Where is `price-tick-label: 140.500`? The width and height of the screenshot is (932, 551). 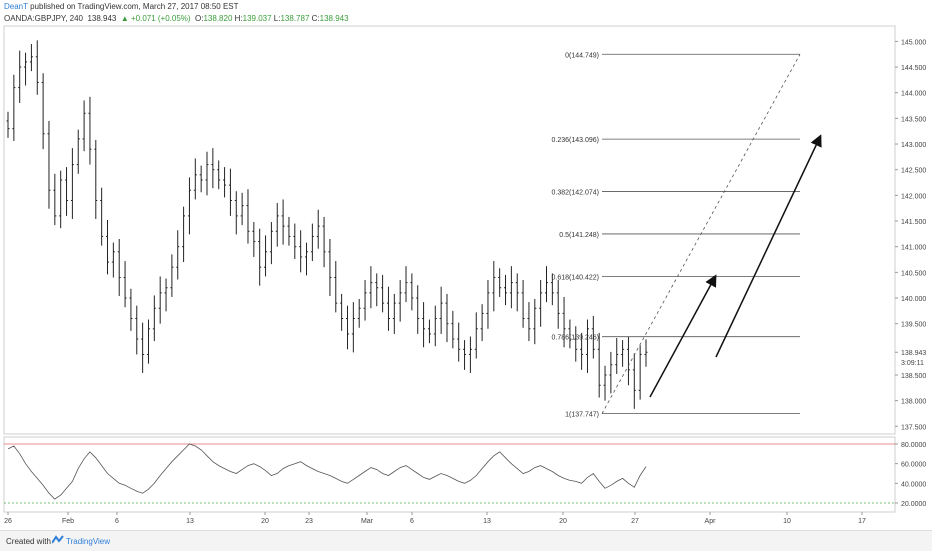
price-tick-label: 140.500 is located at coordinates (913, 273).